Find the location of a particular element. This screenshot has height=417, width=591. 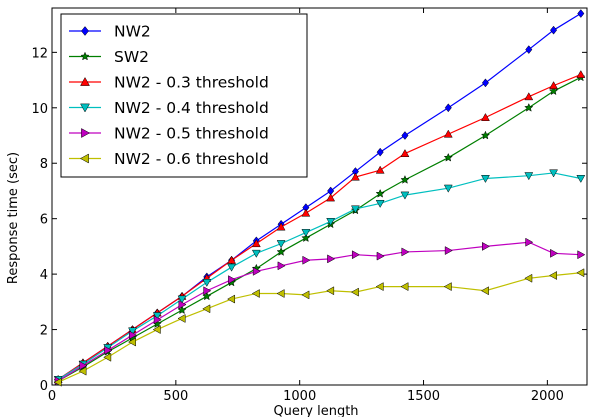

legend-label: NW2 - 0.5 threshold is located at coordinates (191, 134).